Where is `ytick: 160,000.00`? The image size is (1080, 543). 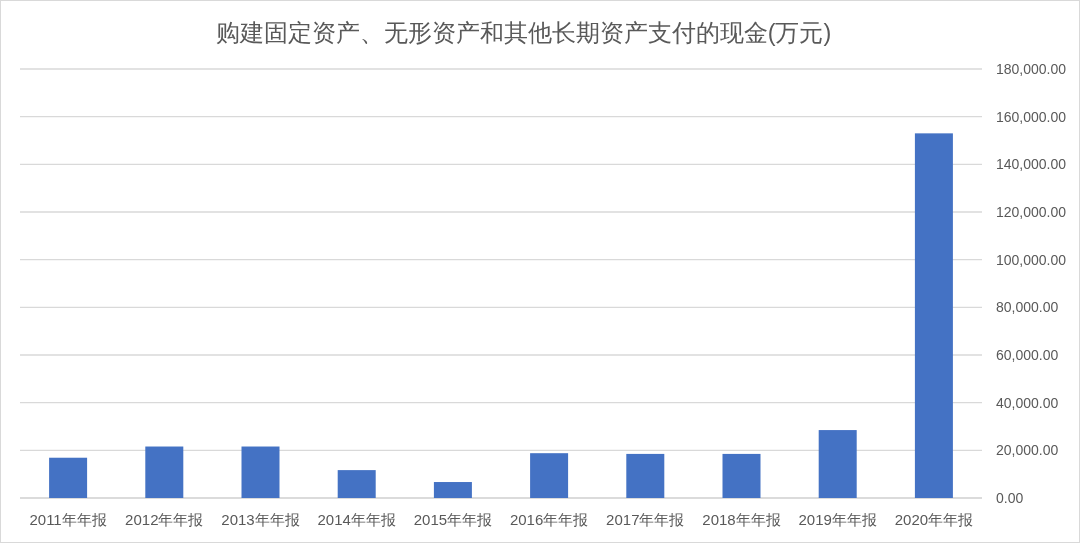
ytick: 160,000.00 is located at coordinates (1031, 116).